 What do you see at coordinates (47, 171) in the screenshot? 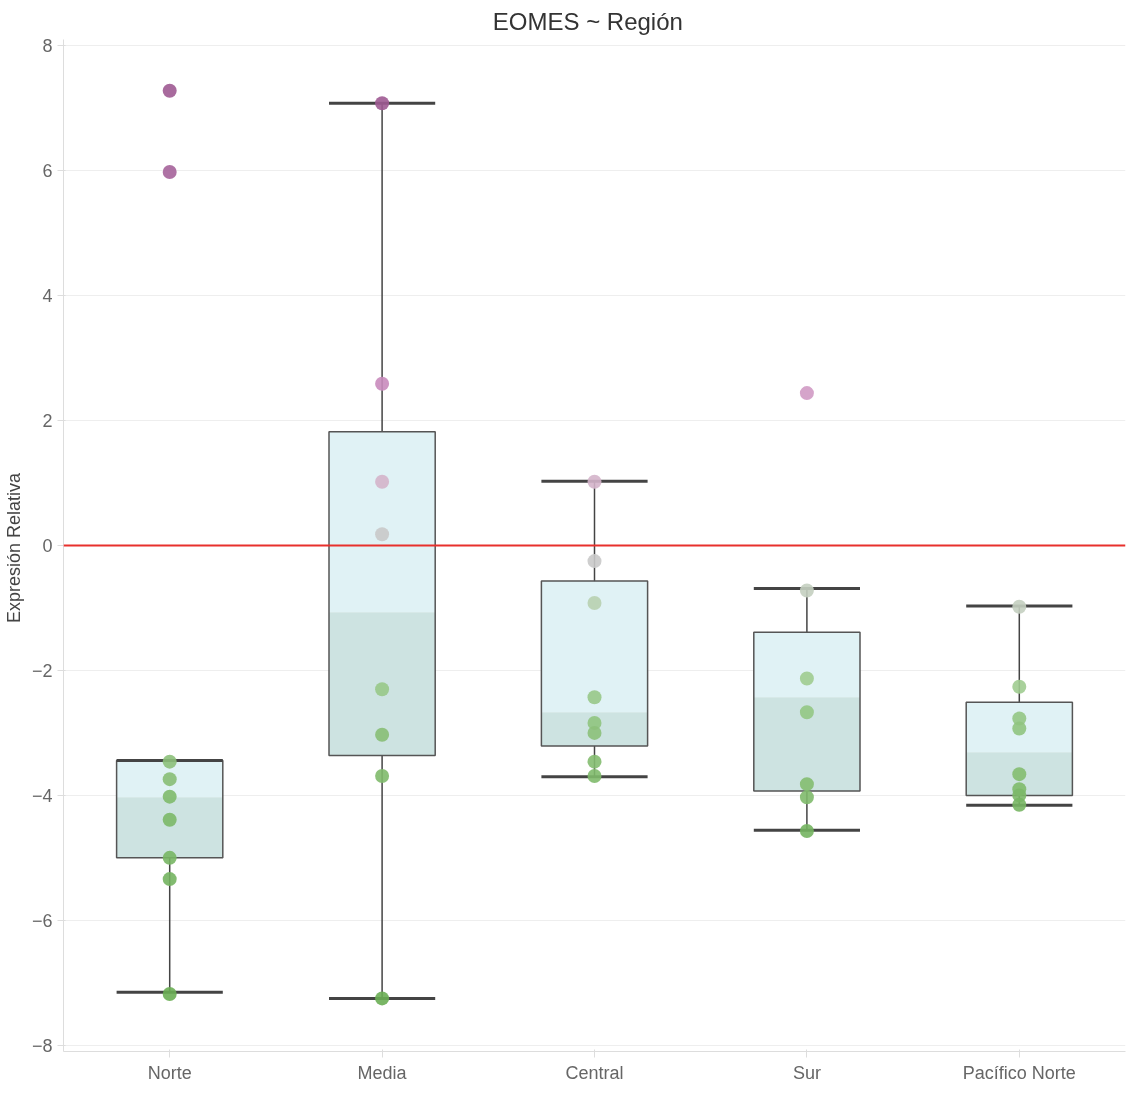
I see `y-tick-label: 6` at bounding box center [47, 171].